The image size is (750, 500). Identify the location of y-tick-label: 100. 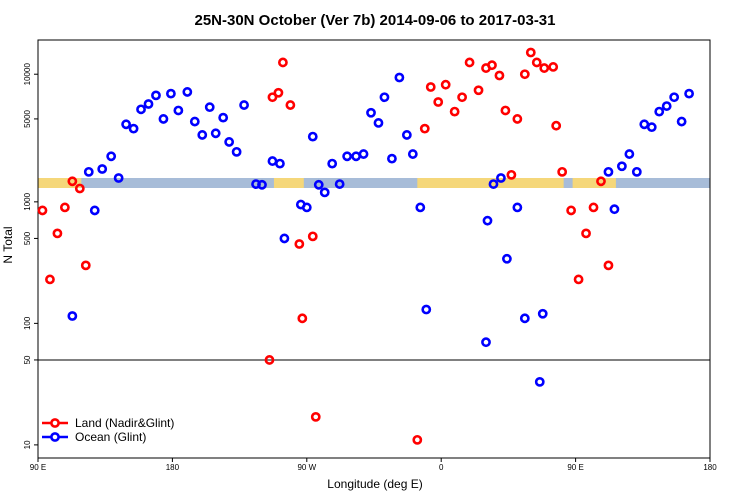
(27, 323).